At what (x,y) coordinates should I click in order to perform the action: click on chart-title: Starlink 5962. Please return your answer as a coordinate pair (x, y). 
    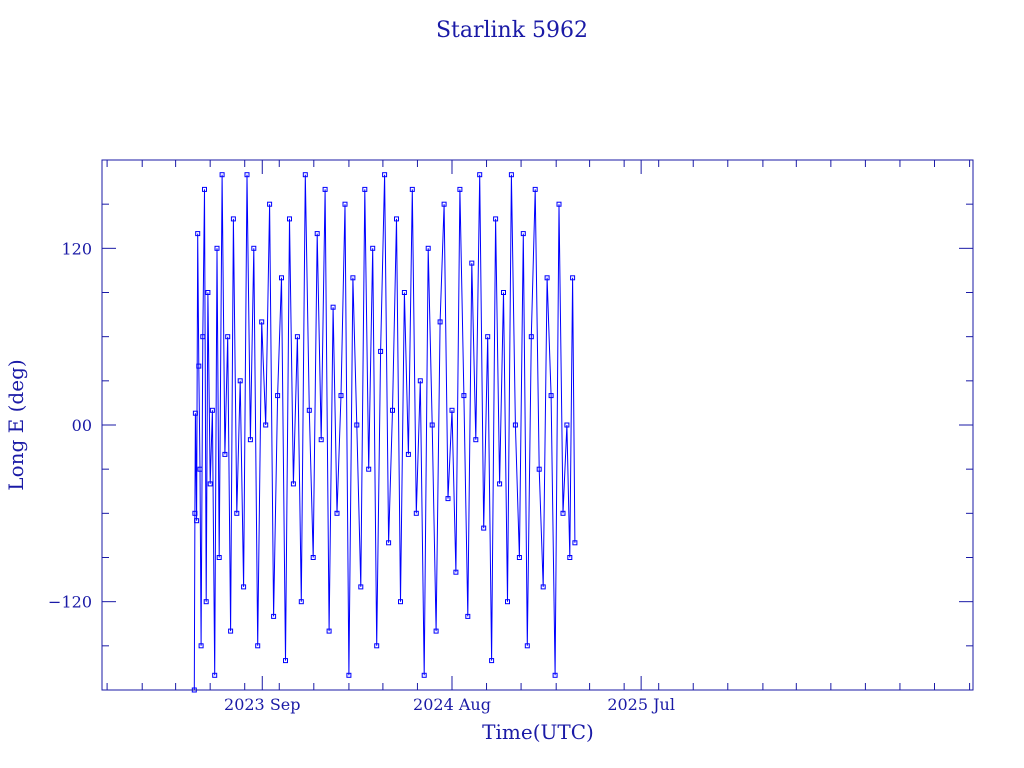
    Looking at the image, I should click on (512, 30).